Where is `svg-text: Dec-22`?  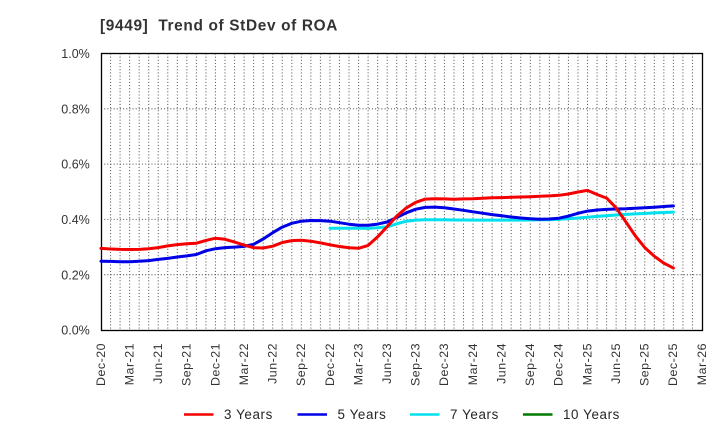 svg-text: Dec-22 is located at coordinates (330, 364).